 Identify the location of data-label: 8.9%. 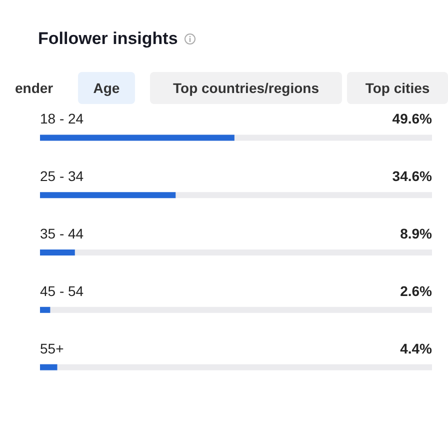
(416, 234).